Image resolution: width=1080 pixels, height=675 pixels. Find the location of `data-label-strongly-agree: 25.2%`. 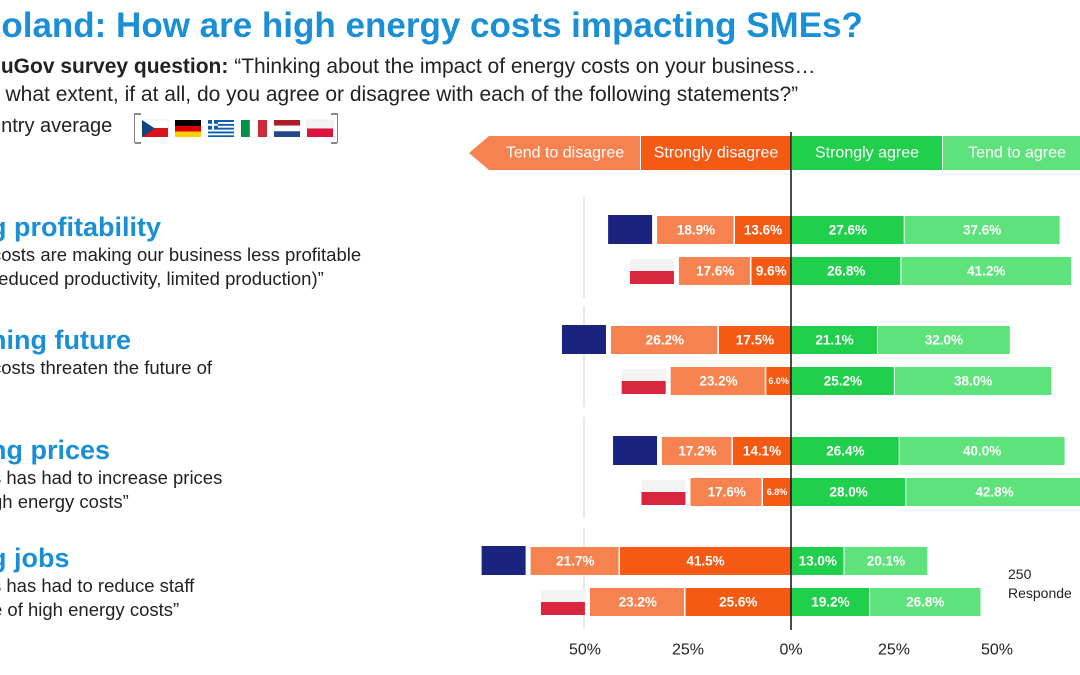

data-label-strongly-agree: 25.2% is located at coordinates (843, 381).